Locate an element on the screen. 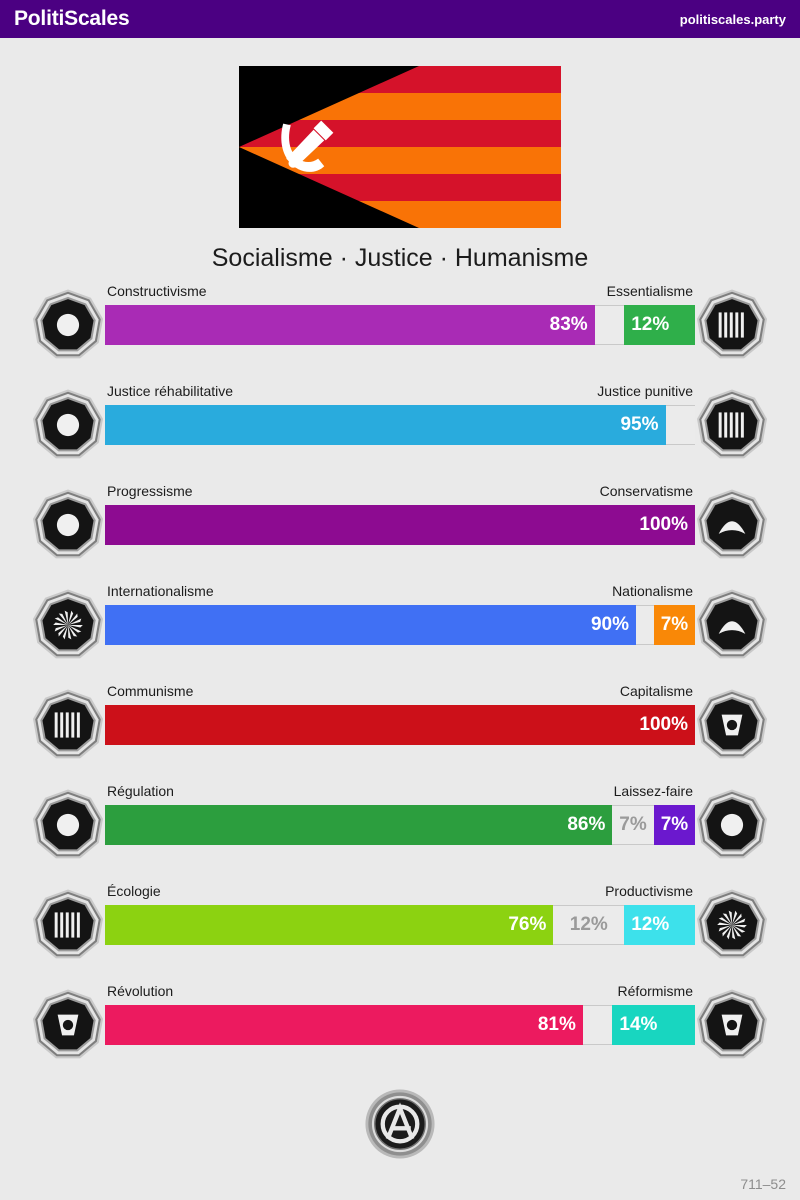 The image size is (800, 1200). scale-label-left: Internationalisme is located at coordinates (160, 591).